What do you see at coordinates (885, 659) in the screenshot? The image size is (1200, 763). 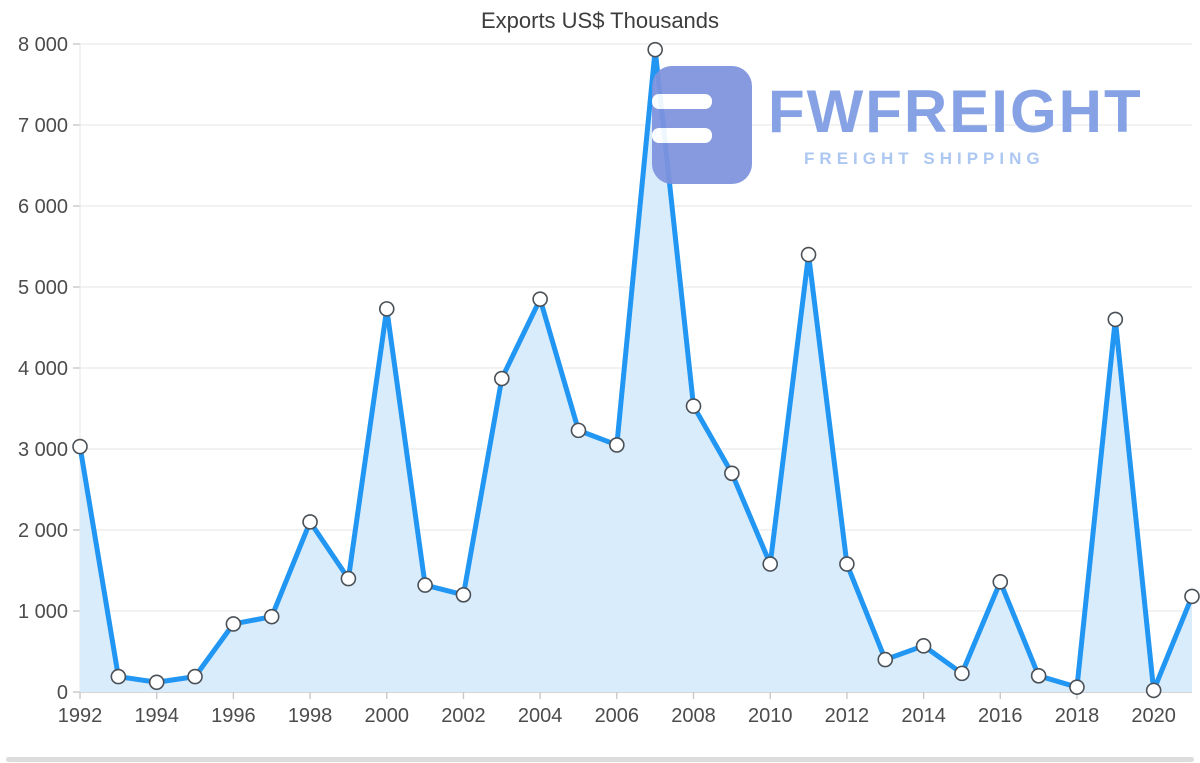 I see `data-point-2013` at bounding box center [885, 659].